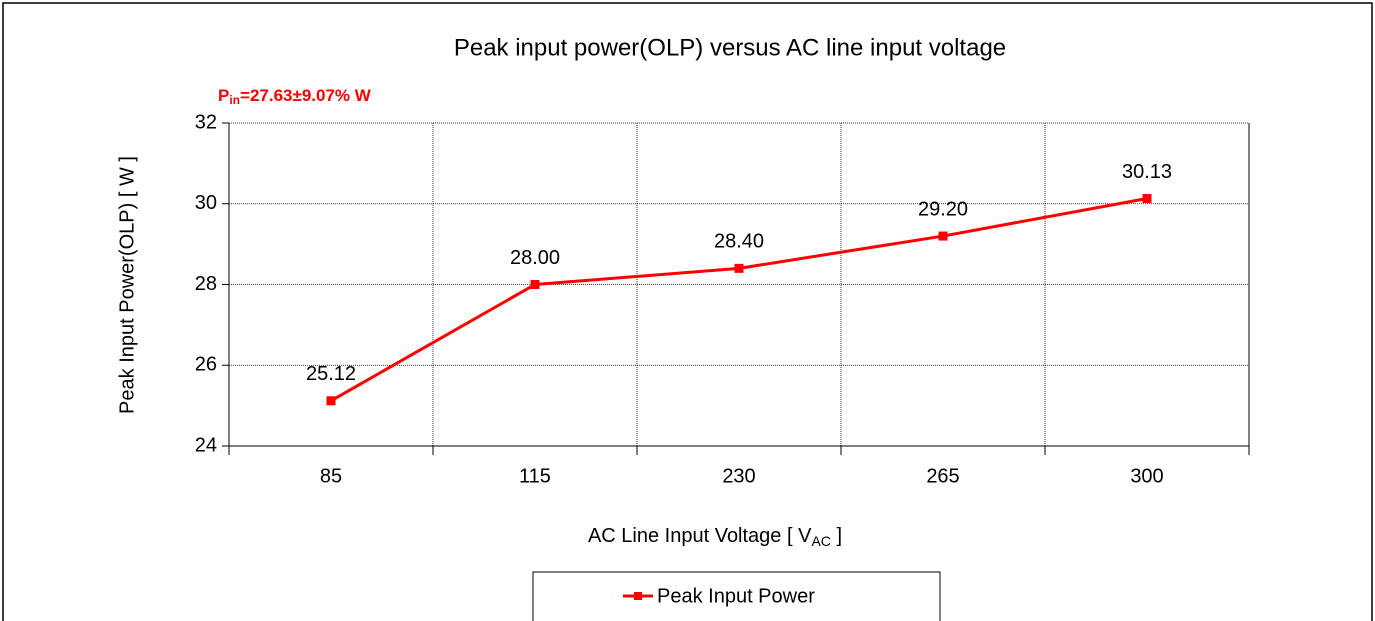 The width and height of the screenshot is (1375, 621). I want to click on legend-box, so click(736, 596).